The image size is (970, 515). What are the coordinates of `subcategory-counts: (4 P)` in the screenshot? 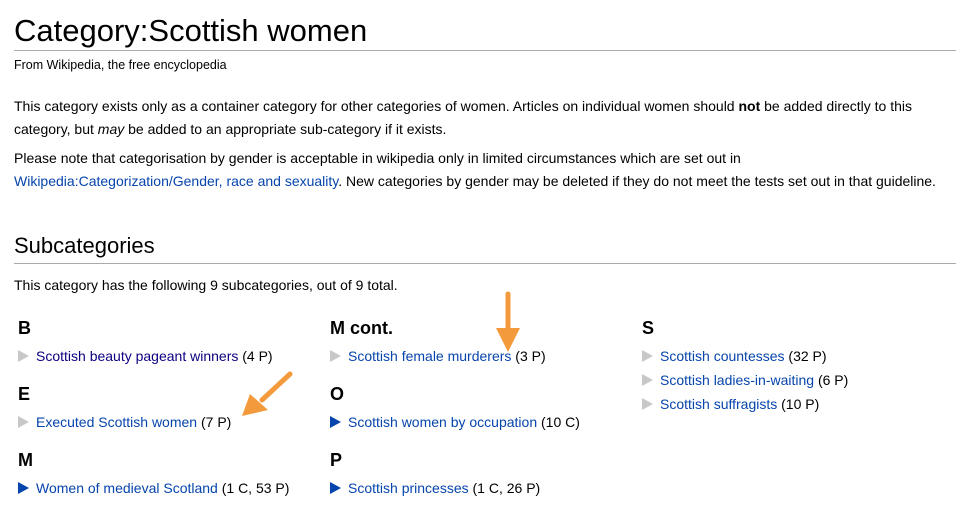 It's located at (257, 356).